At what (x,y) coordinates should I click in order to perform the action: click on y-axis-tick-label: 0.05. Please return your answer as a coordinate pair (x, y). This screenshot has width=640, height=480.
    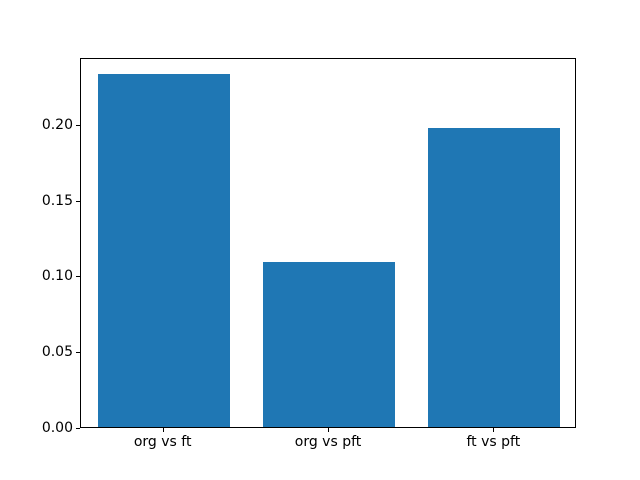
    Looking at the image, I should click on (57, 352).